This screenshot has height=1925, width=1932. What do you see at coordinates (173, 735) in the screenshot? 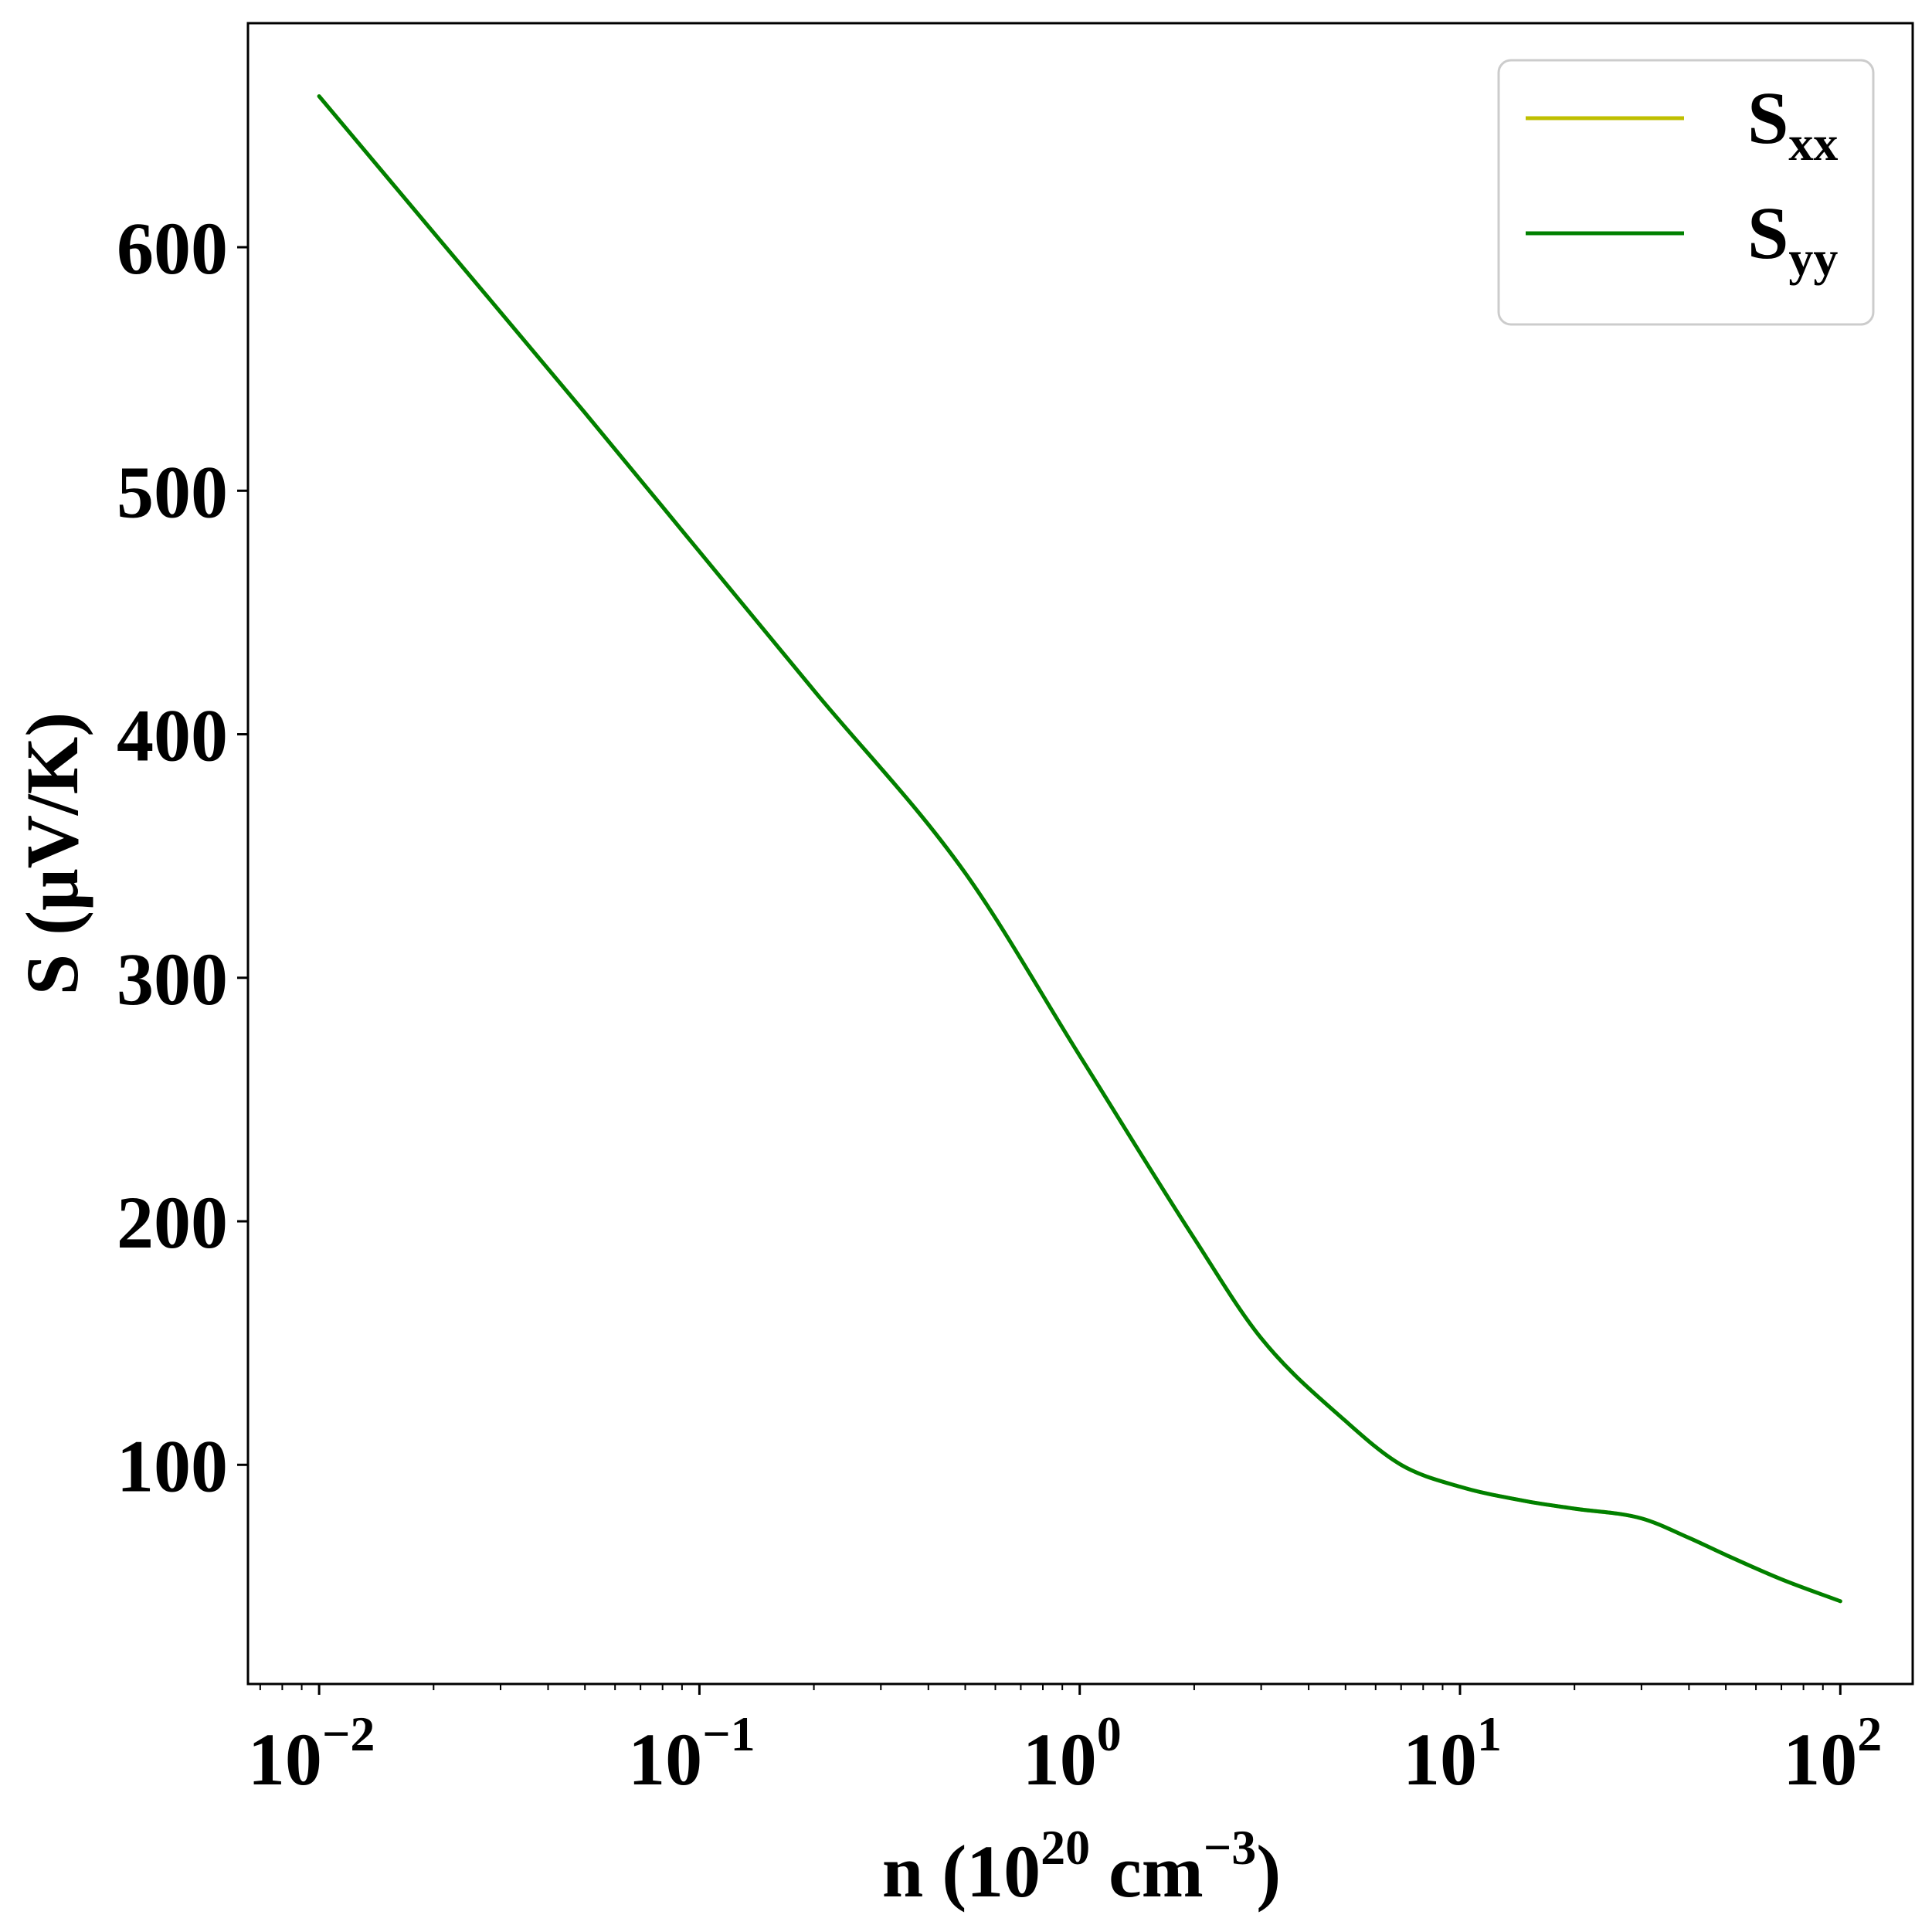
I see `y-tick-label: 400` at bounding box center [173, 735].